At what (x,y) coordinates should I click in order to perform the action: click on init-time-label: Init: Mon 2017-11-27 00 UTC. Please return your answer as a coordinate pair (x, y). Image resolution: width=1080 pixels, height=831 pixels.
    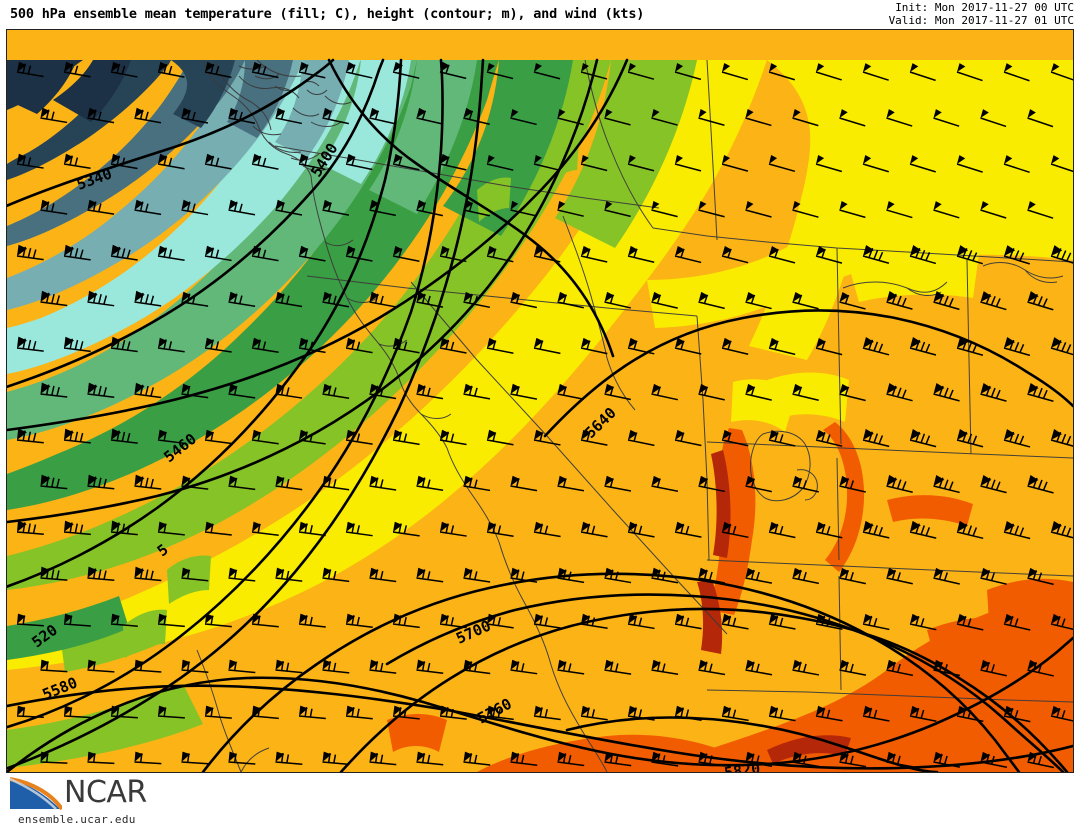
    Looking at the image, I should click on (984, 7).